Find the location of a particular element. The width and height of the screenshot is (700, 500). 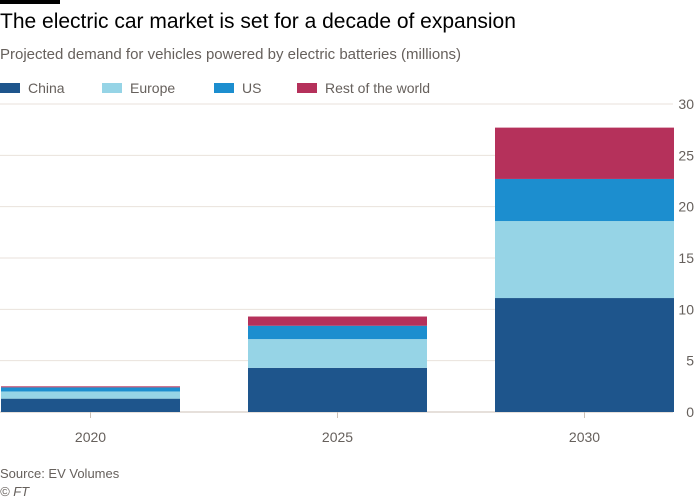

y-tick-label: 20 is located at coordinates (686, 207).